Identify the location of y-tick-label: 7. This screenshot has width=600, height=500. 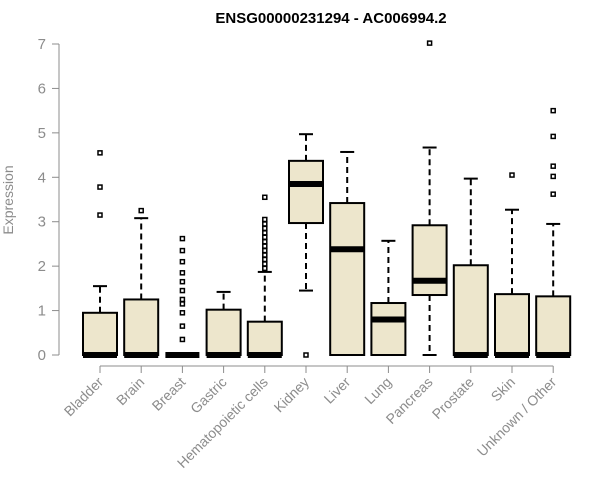
(42, 44).